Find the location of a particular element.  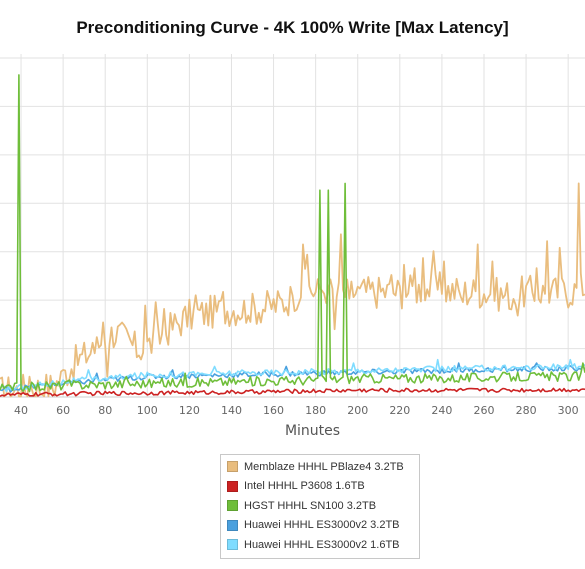

x-tick-label: 300 is located at coordinates (568, 410).